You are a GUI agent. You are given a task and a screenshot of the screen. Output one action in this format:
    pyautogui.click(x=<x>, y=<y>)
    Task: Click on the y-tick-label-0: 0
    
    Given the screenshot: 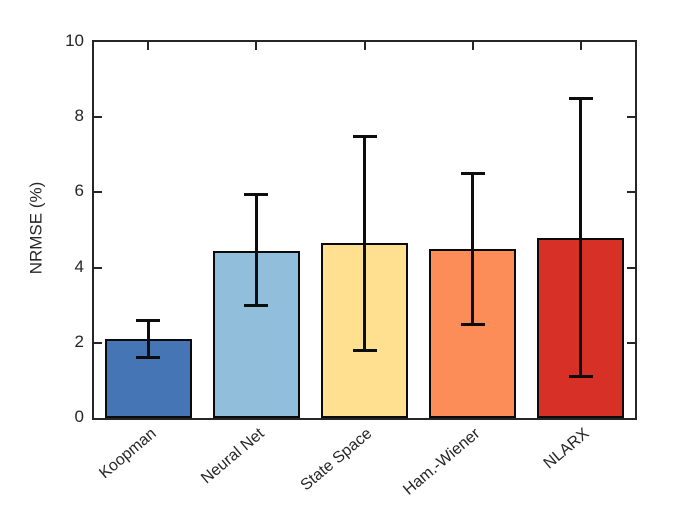 What is the action you would take?
    pyautogui.click(x=79, y=416)
    